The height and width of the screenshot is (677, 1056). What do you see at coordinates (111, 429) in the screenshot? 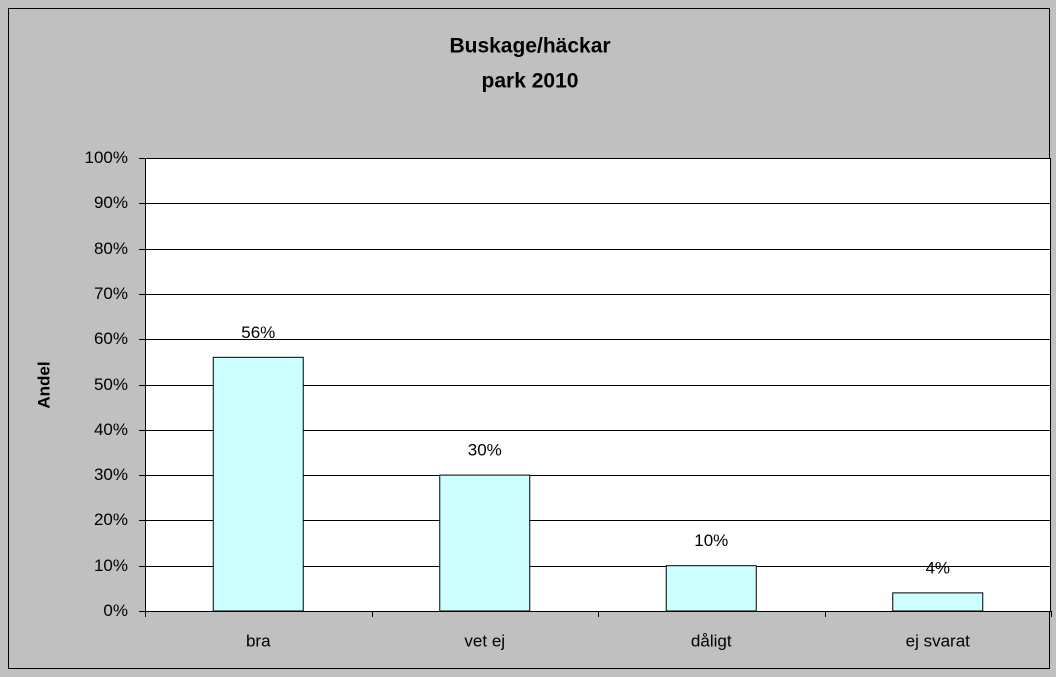
I see `y-tick-label: 40%` at bounding box center [111, 429].